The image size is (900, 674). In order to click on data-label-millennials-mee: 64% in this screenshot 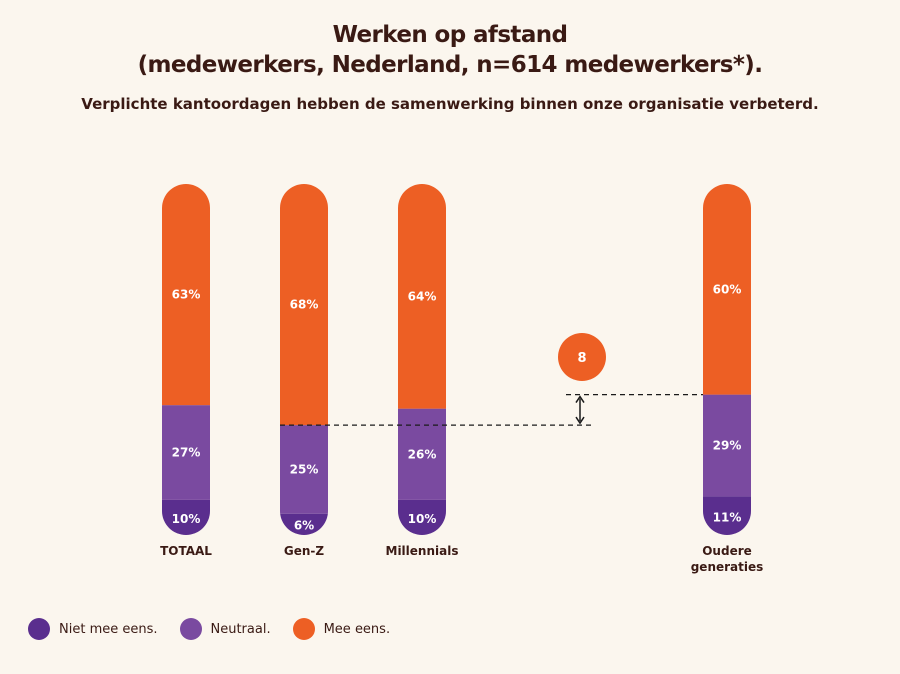, I will do `click(422, 296)`.